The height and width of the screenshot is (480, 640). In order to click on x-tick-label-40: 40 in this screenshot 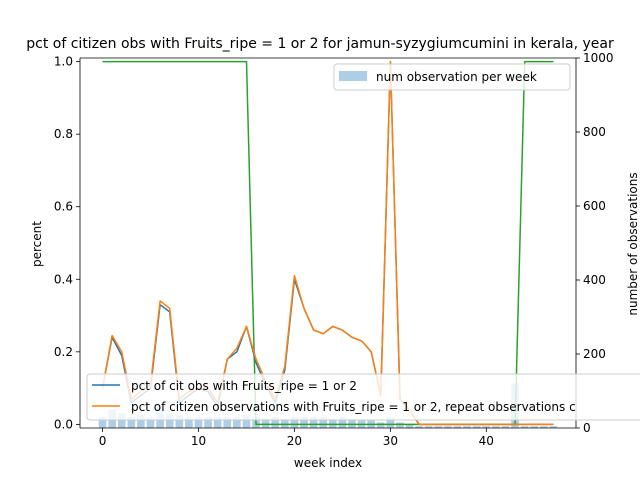, I will do `click(486, 441)`.